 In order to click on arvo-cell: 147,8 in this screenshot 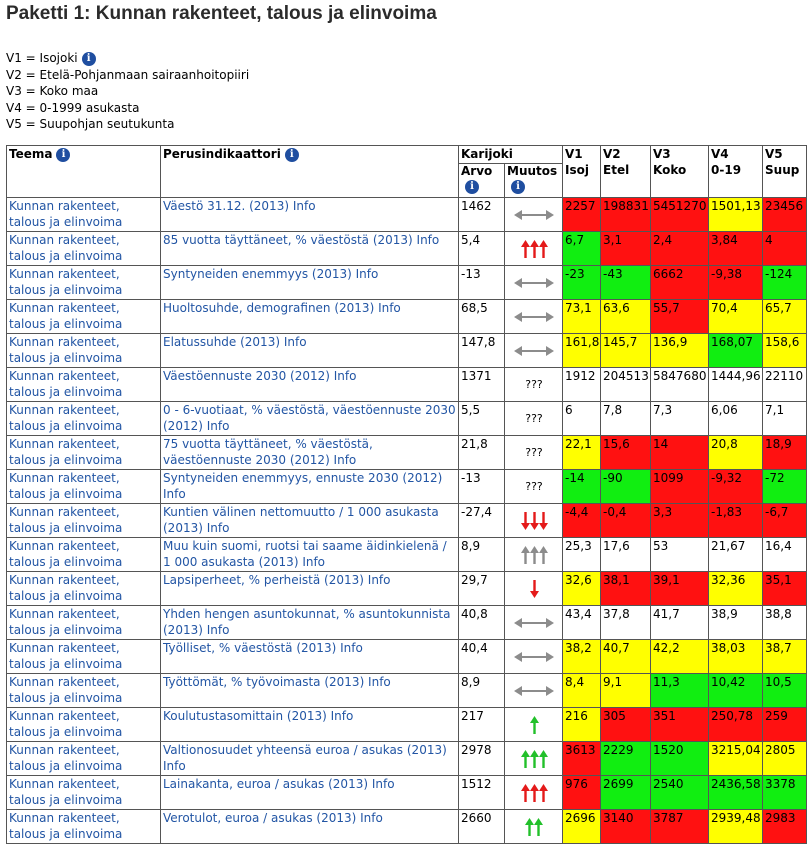, I will do `click(481, 350)`.